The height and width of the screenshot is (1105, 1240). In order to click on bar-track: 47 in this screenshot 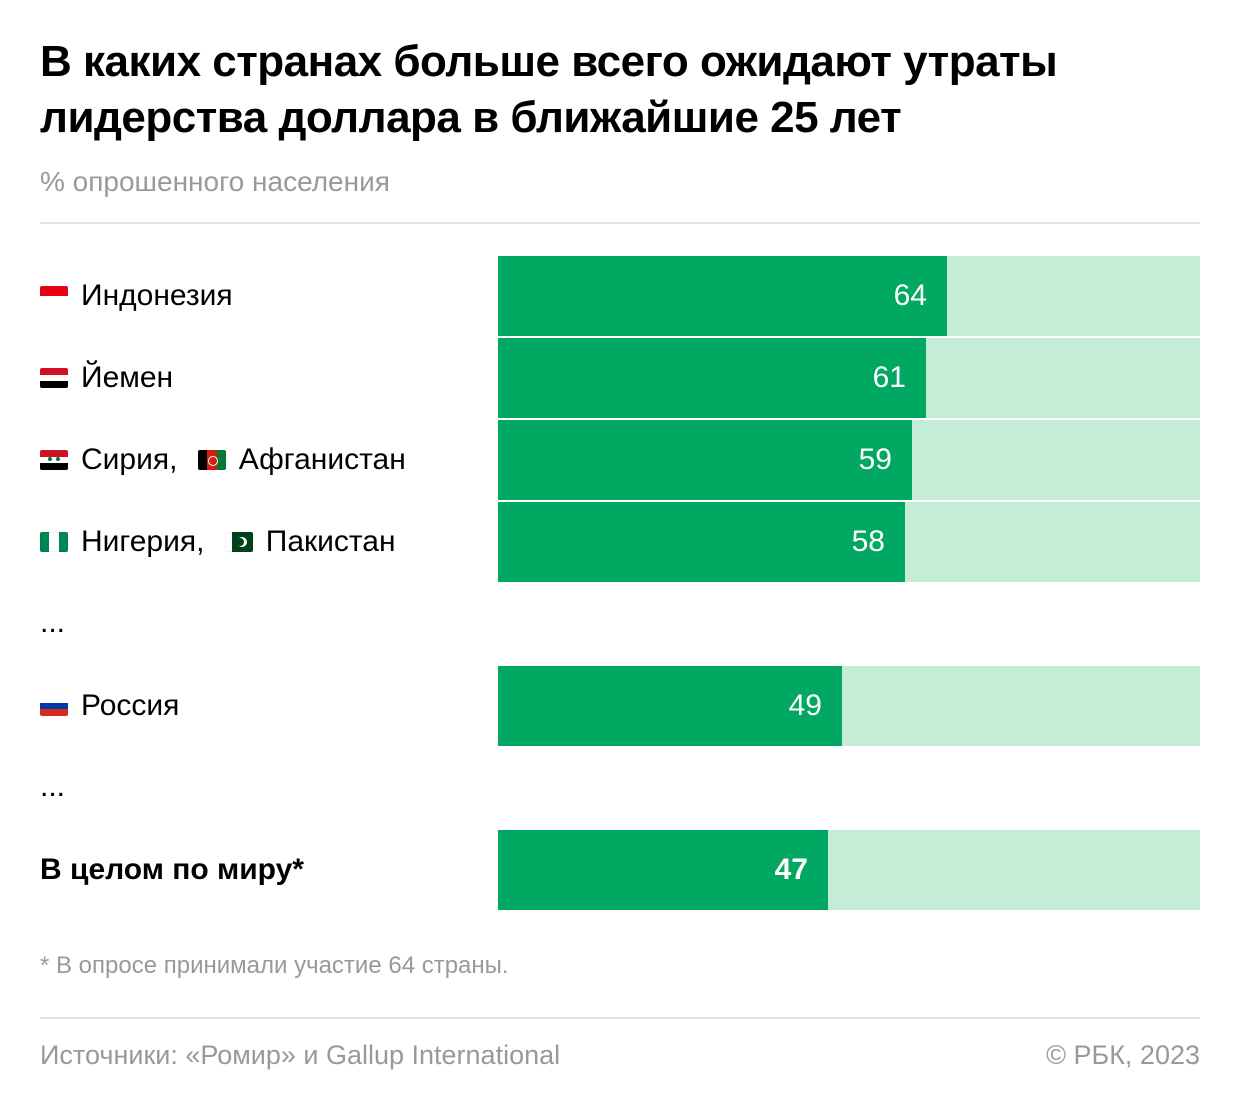, I will do `click(849, 870)`.